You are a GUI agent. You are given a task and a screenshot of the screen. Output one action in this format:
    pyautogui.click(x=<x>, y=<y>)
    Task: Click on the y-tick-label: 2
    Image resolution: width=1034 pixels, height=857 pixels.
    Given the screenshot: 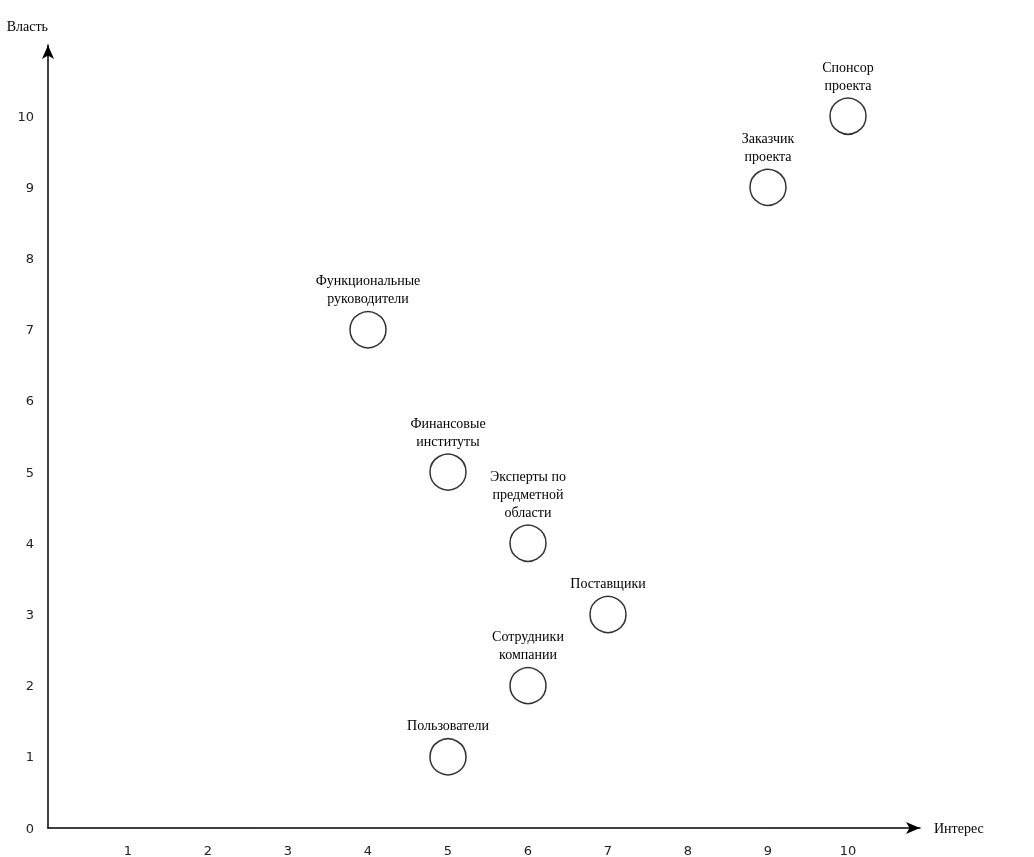 What is the action you would take?
    pyautogui.click(x=29, y=686)
    